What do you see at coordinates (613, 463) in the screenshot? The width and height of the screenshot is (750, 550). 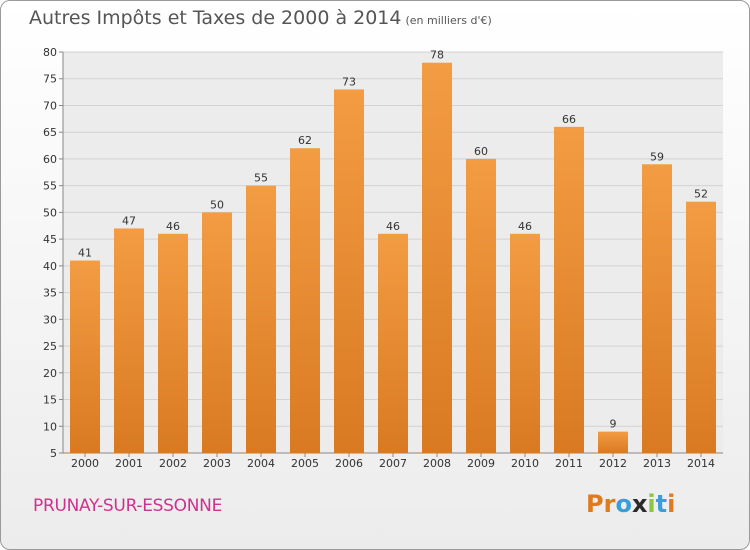 I see `x-tick-label: 2012` at bounding box center [613, 463].